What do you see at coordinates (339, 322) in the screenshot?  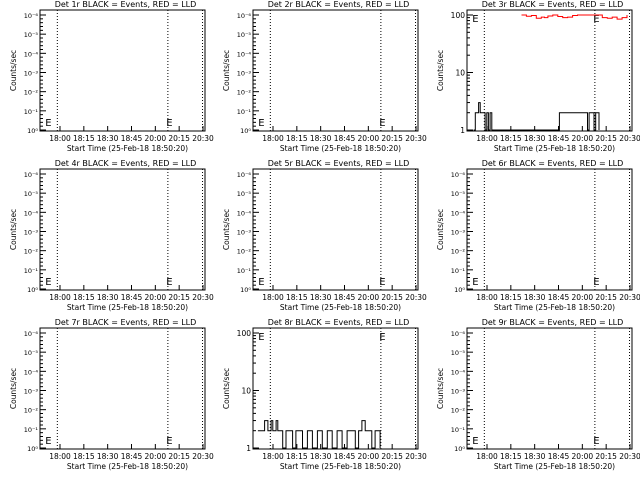 I see `panel-title: Det 8r BLACK = Events, RED = LLD` at bounding box center [339, 322].